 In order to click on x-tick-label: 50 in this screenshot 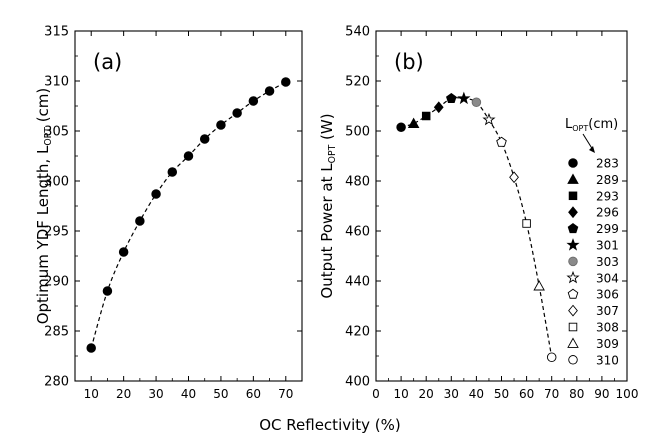, I will do `click(501, 394)`.